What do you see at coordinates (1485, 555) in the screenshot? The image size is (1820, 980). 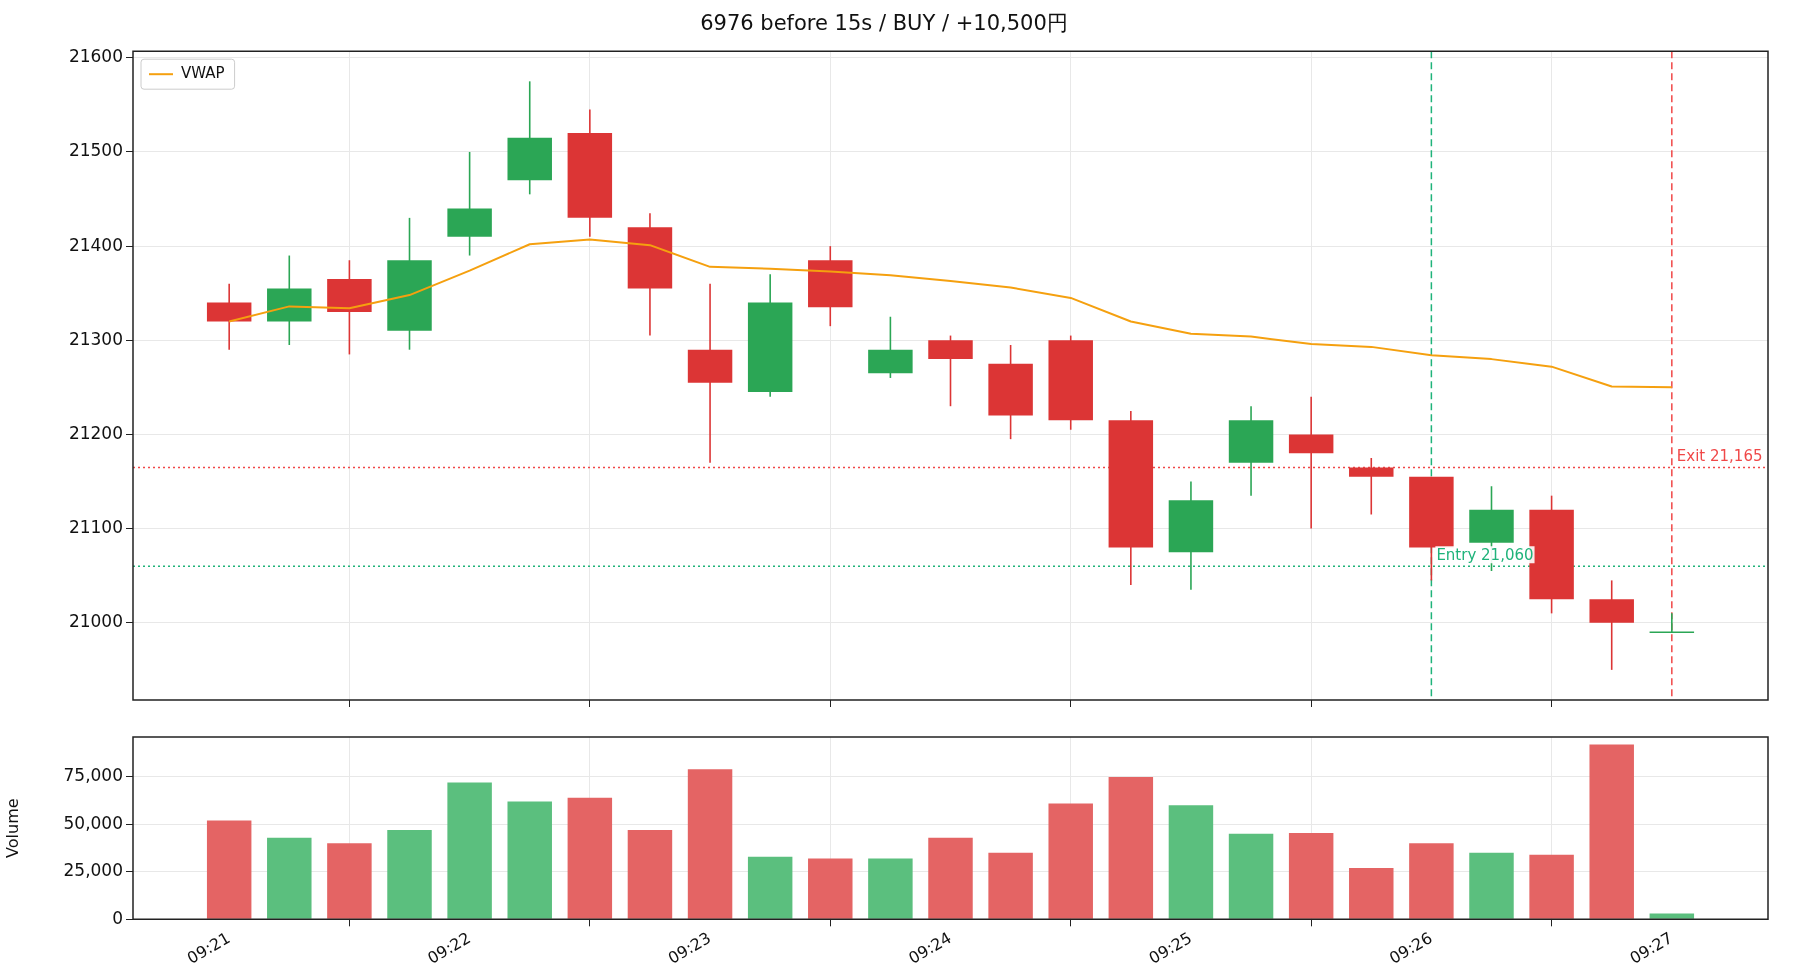 I see `annotation: Entry 21,060` at bounding box center [1485, 555].